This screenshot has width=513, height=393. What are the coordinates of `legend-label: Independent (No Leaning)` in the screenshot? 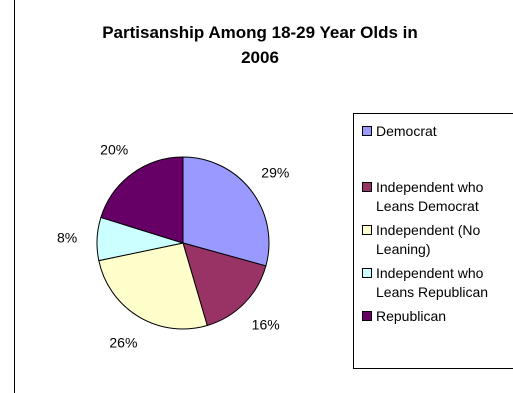 It's located at (428, 239).